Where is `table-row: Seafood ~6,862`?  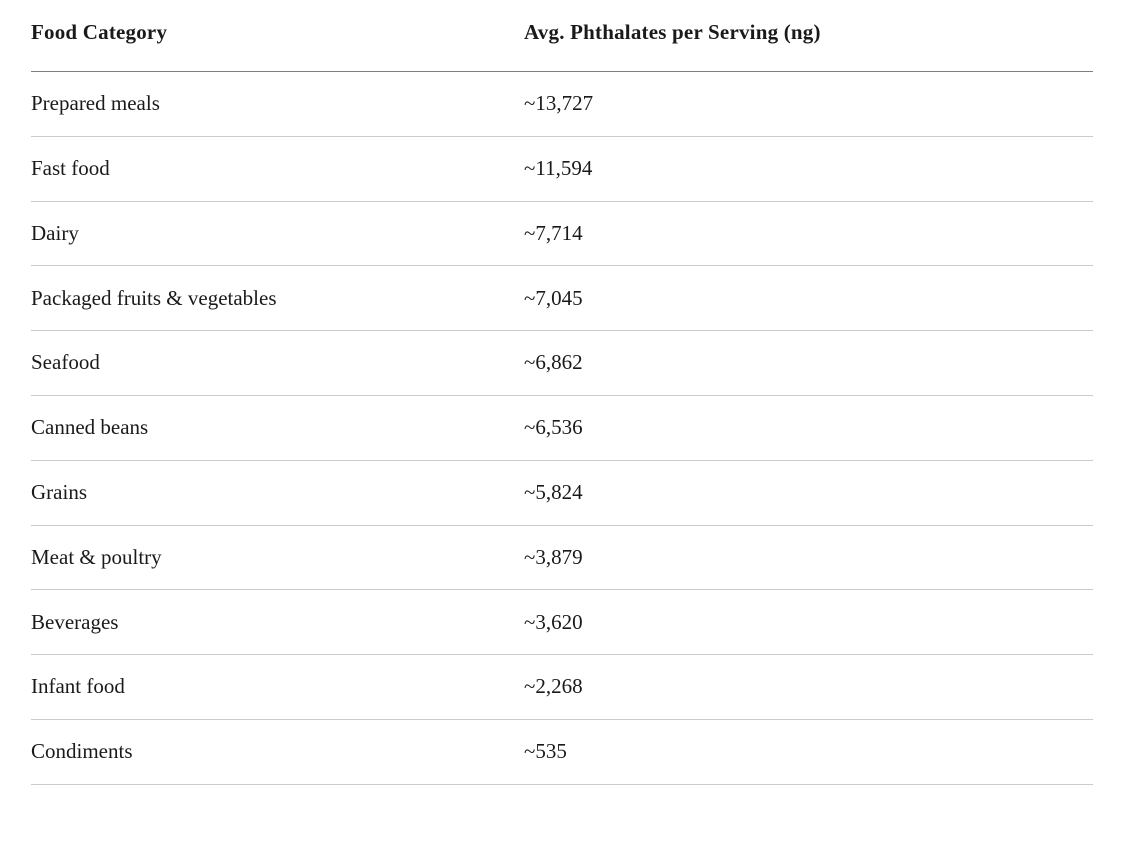
table-row: Seafood ~6,862 is located at coordinates (562, 363).